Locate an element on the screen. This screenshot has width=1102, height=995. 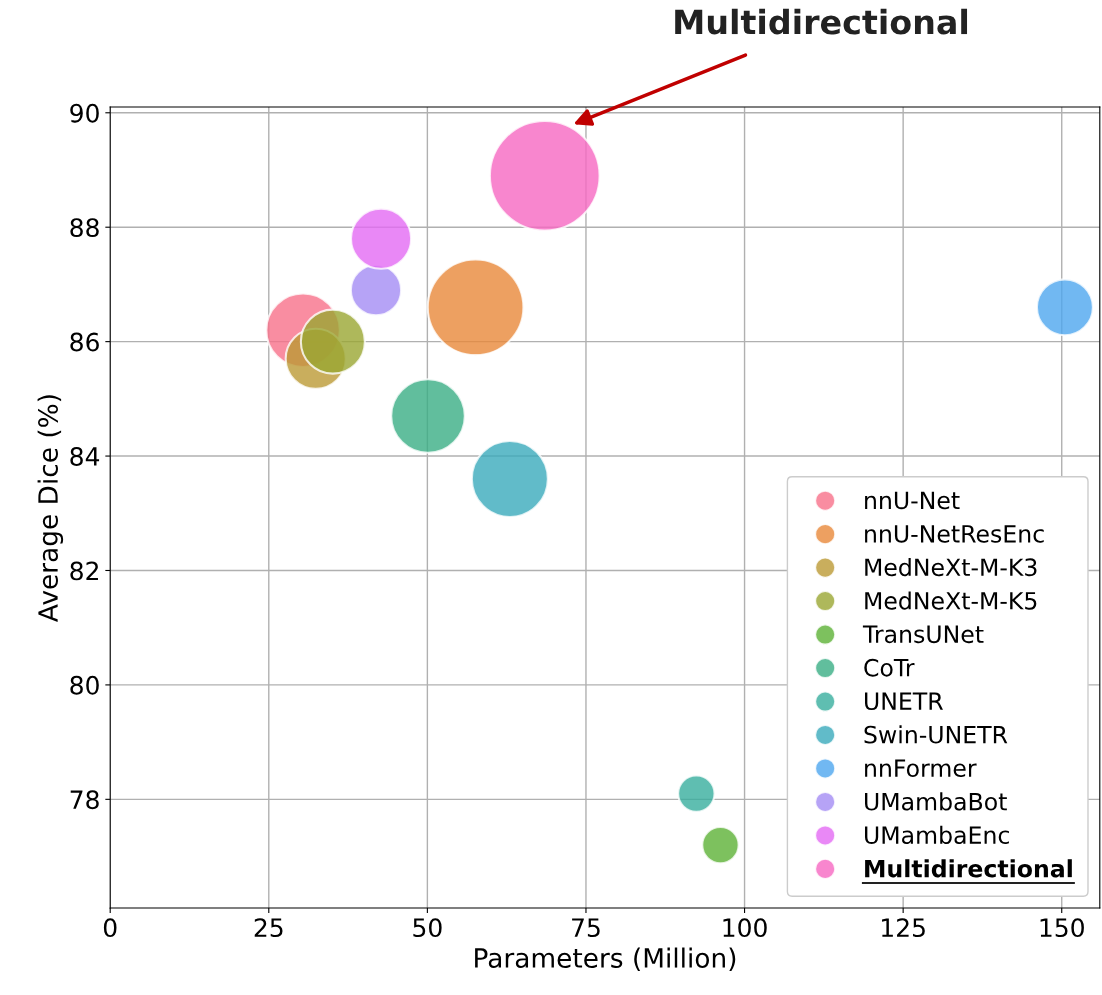
legend-label: MedNeXt-M-K3 is located at coordinates (951, 567).